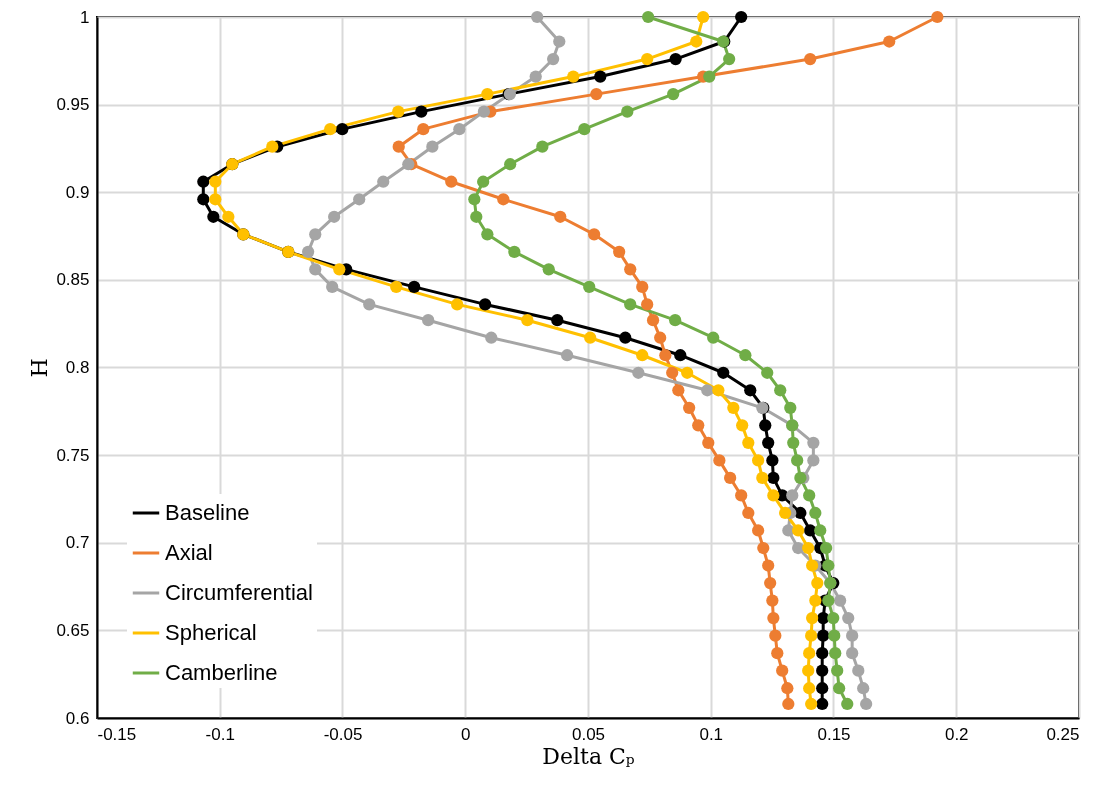 Image resolution: width=1107 pixels, height=803 pixels. I want to click on x-tick-label: -0.15, so click(117, 734).